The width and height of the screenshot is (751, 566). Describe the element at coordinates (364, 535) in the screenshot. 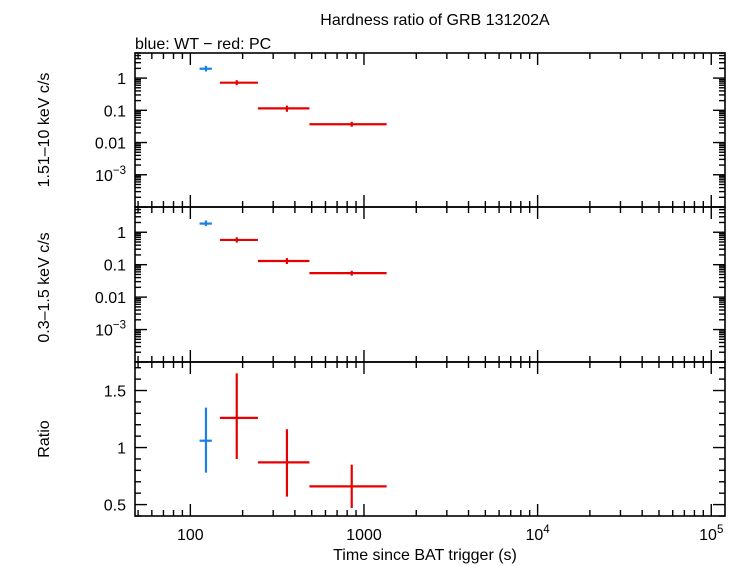

I see `x-tick-label: 1000` at that location.